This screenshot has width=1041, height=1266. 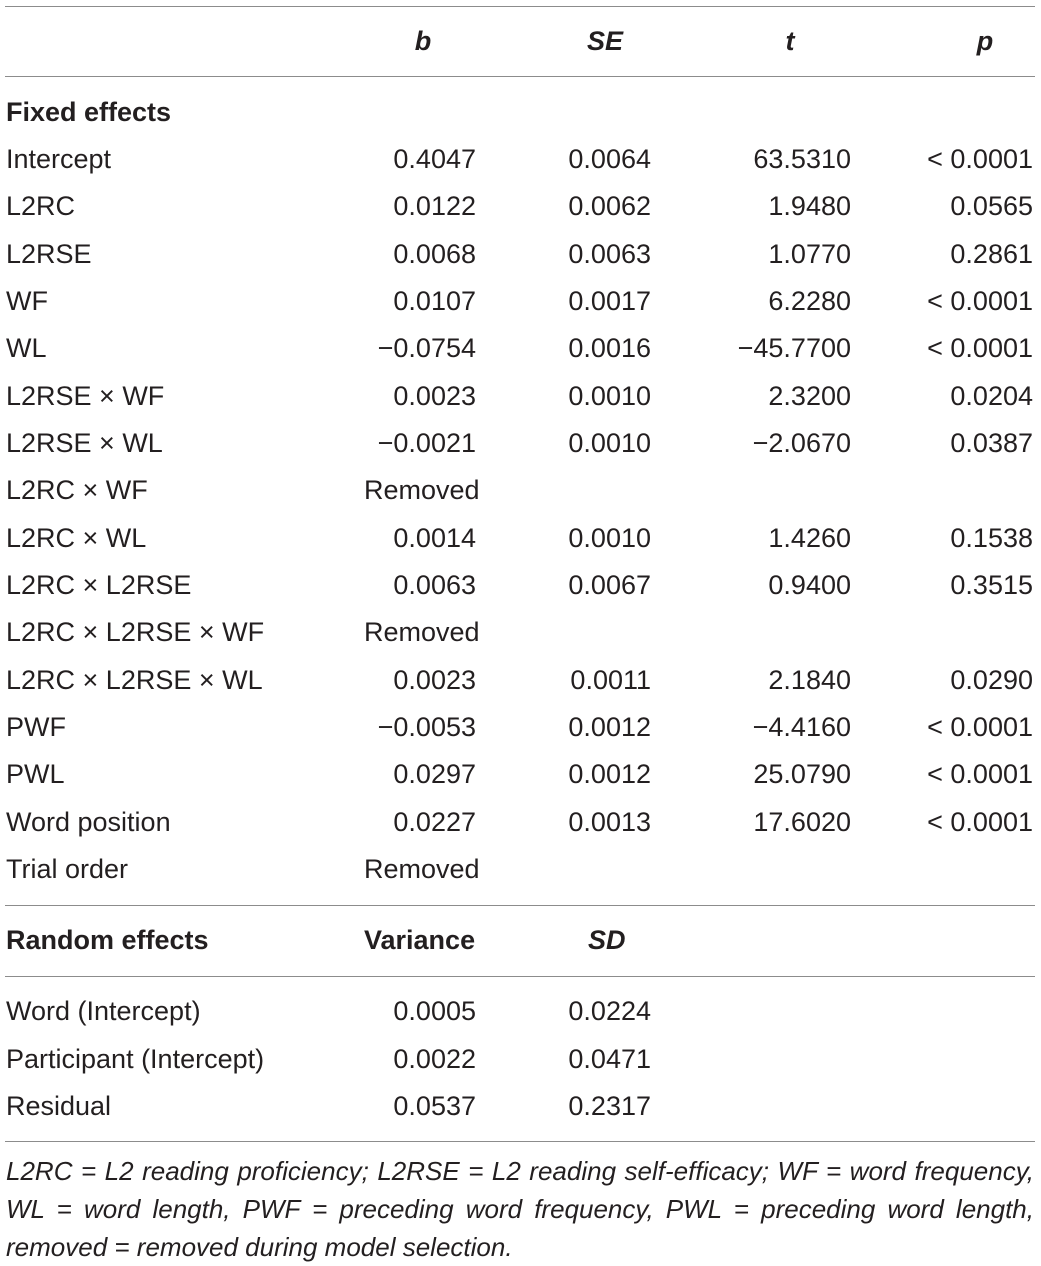 What do you see at coordinates (520, 41) in the screenshot?
I see `header-row: b SE t p` at bounding box center [520, 41].